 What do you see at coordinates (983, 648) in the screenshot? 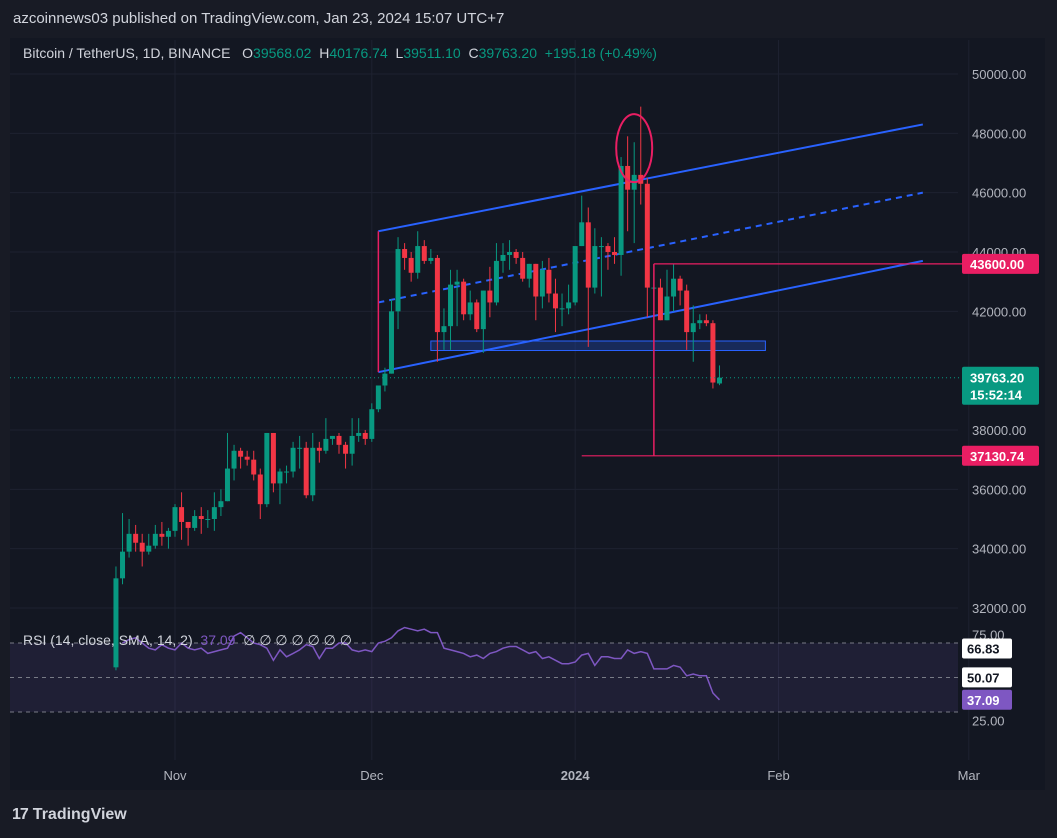
I see `rsi-value-label: 66.83` at bounding box center [983, 648].